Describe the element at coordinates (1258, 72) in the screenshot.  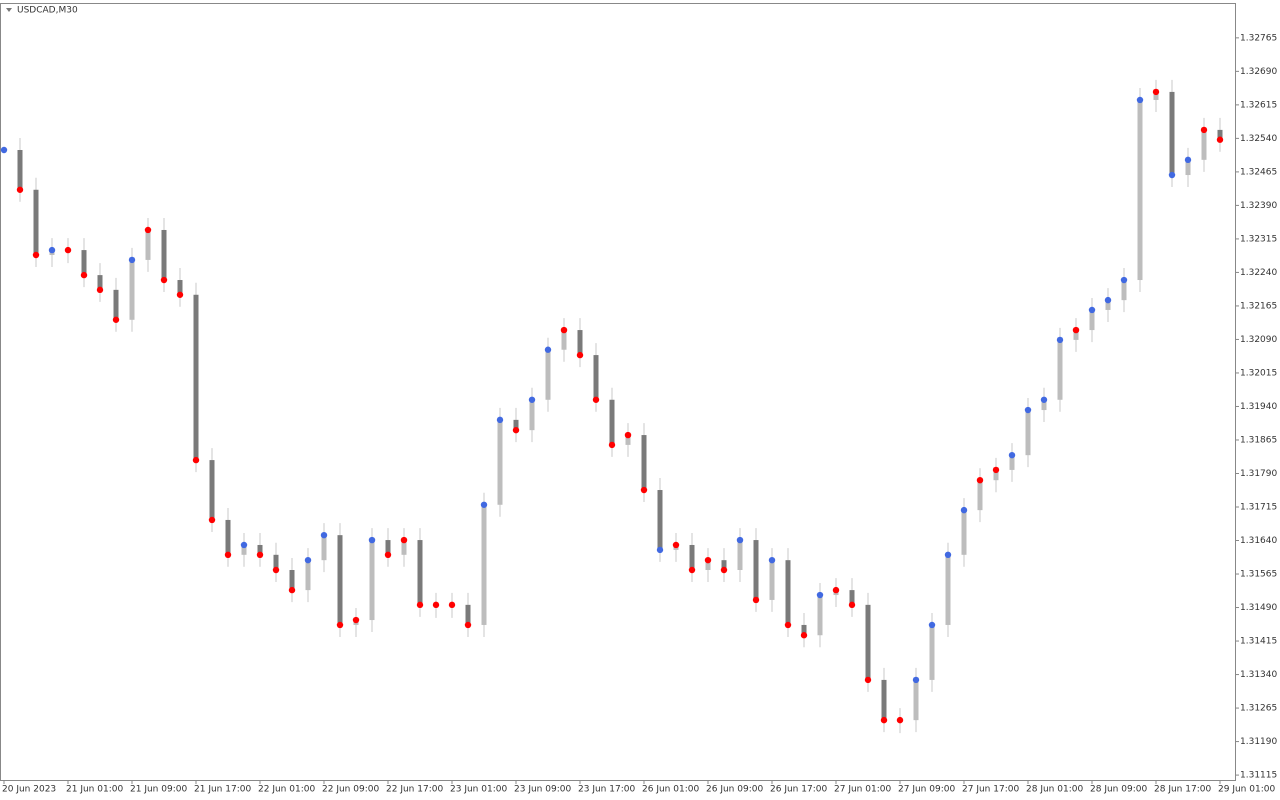
I see `y-tick-label: 1.32690` at that location.